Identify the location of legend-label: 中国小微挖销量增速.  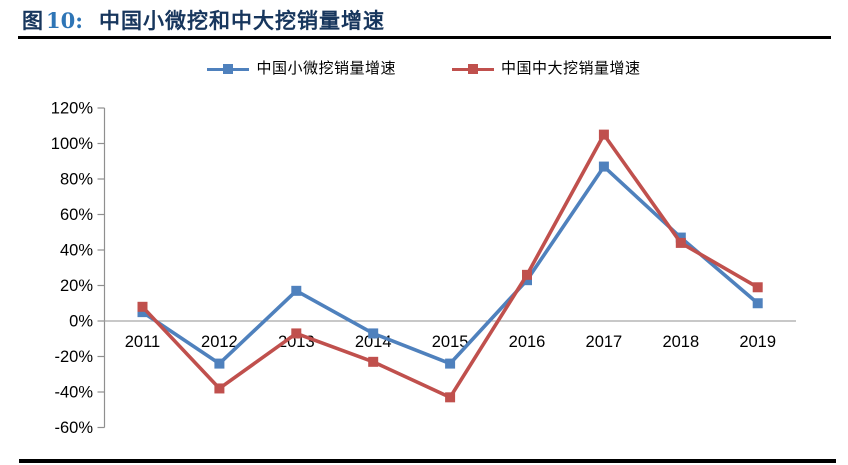
(326, 68).